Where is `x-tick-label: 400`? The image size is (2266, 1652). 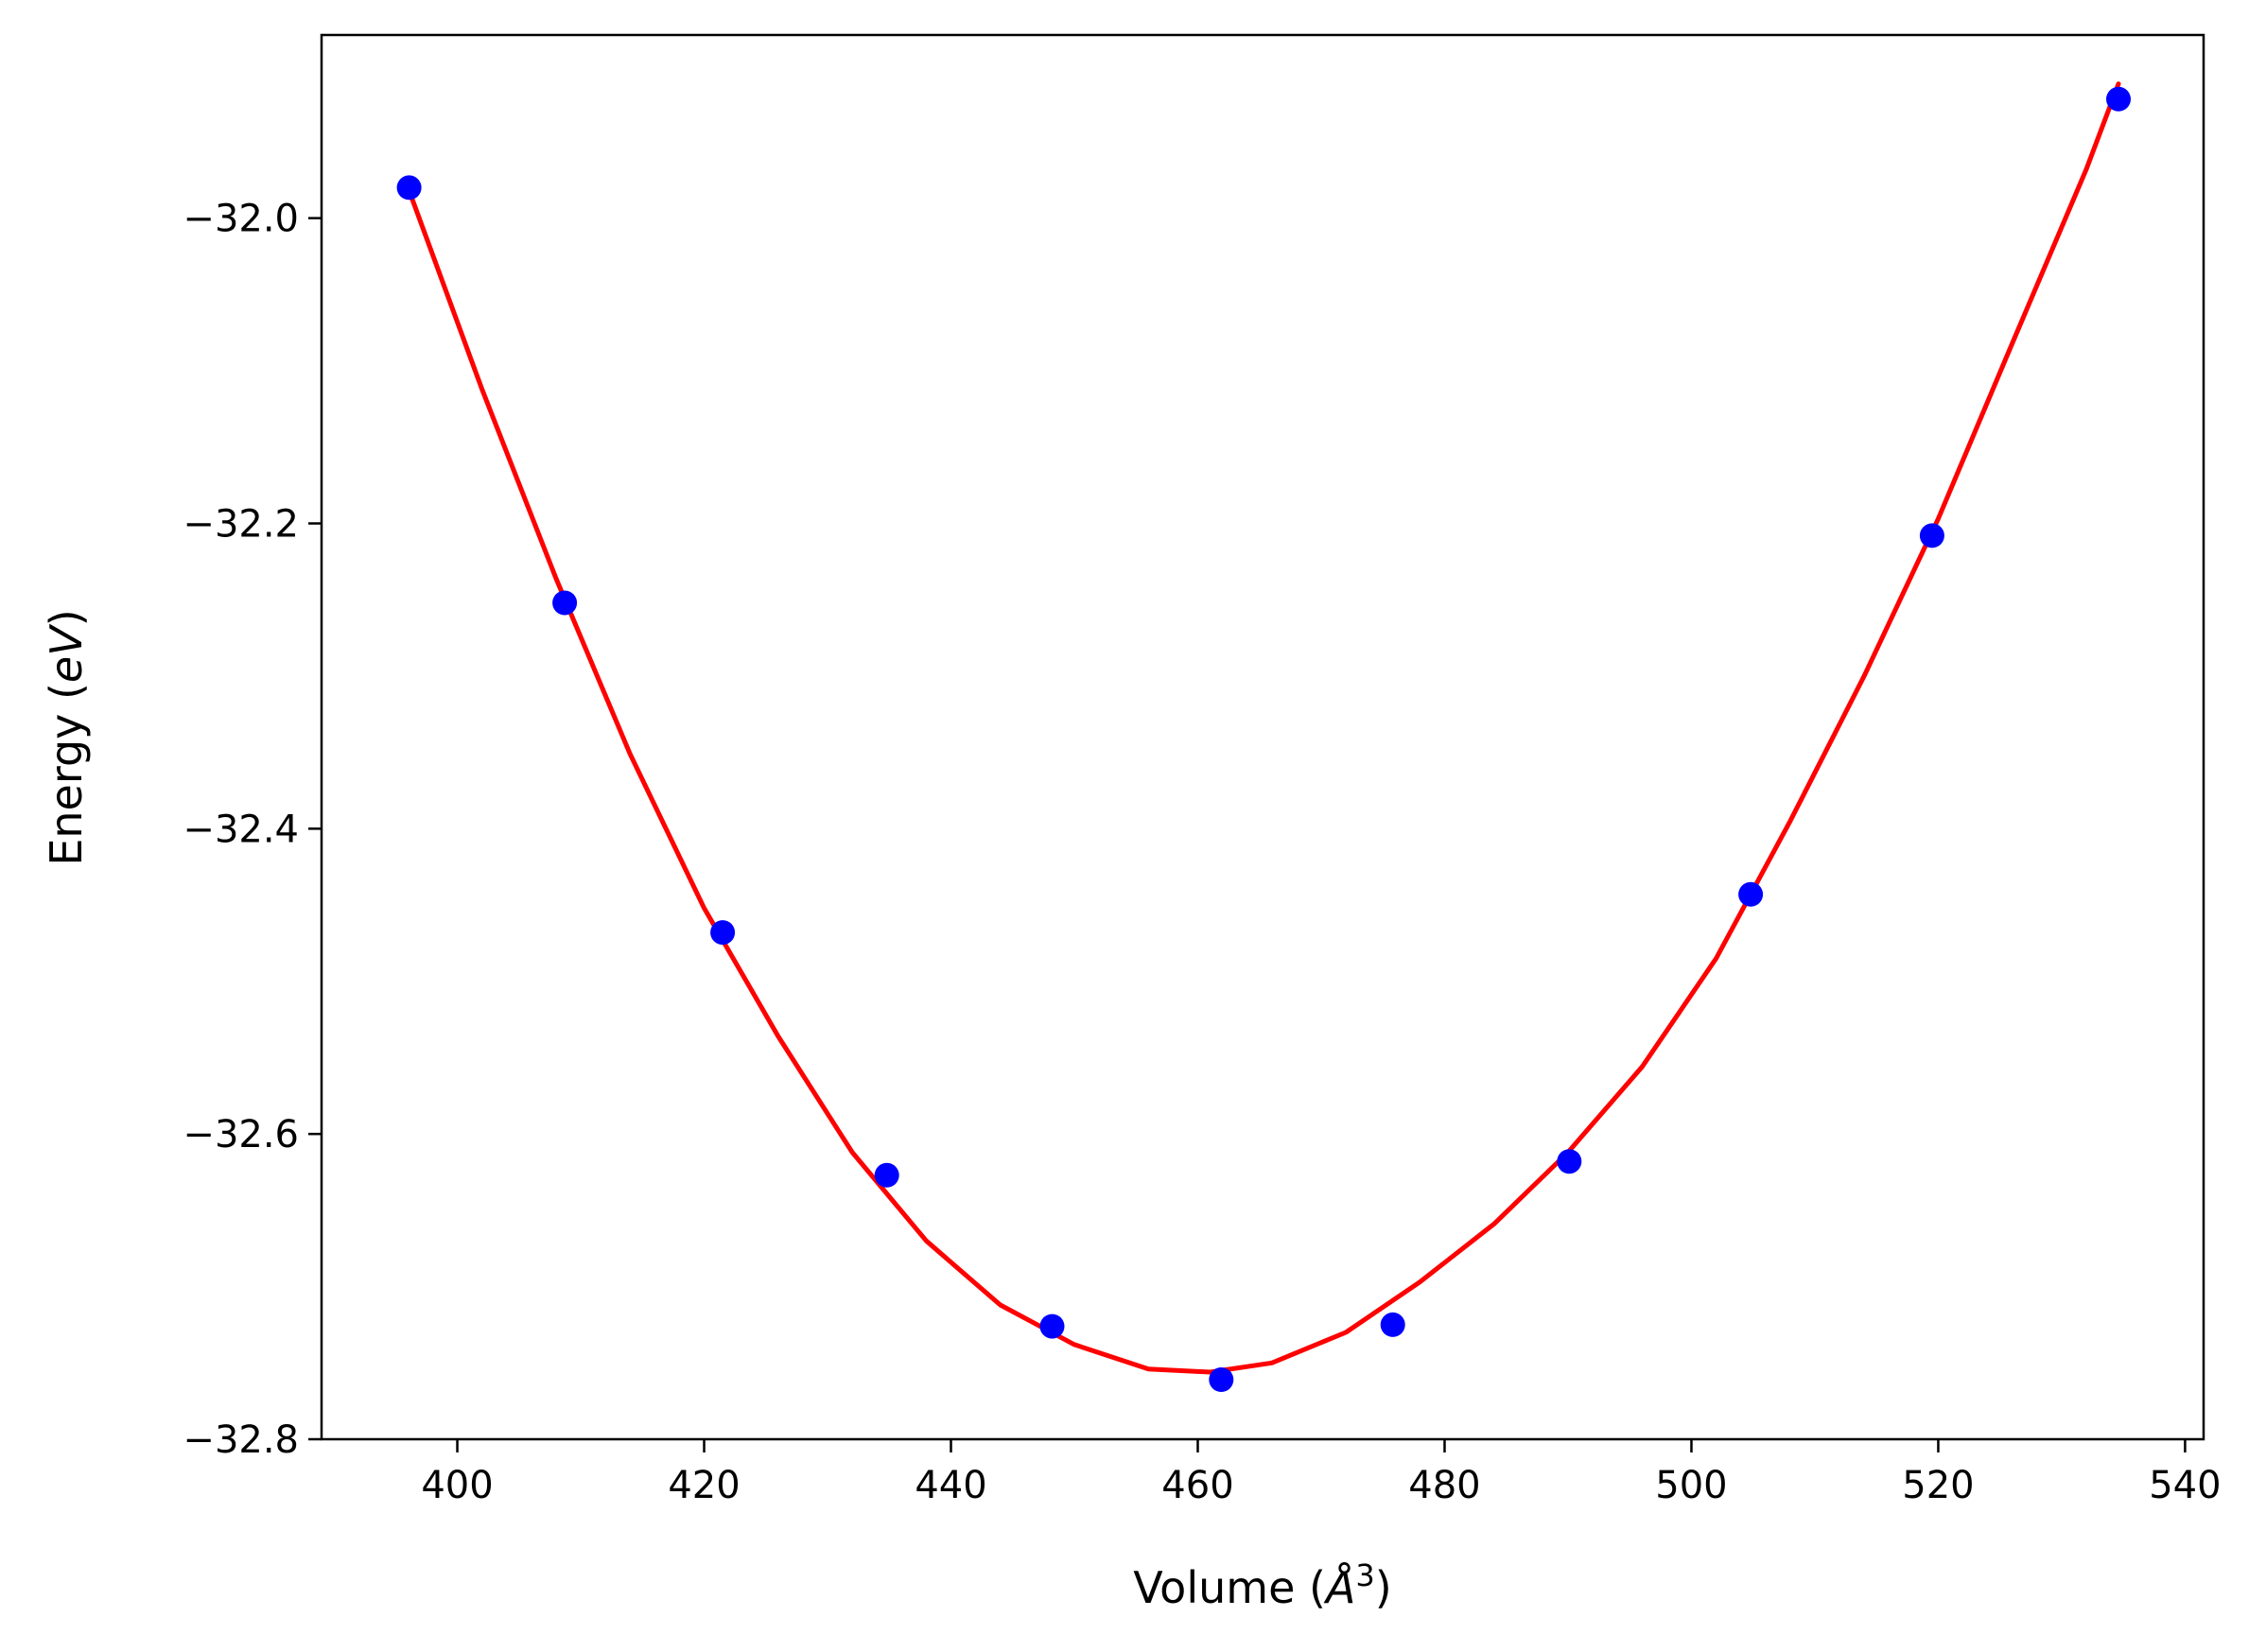
x-tick-label: 400 is located at coordinates (457, 1486).